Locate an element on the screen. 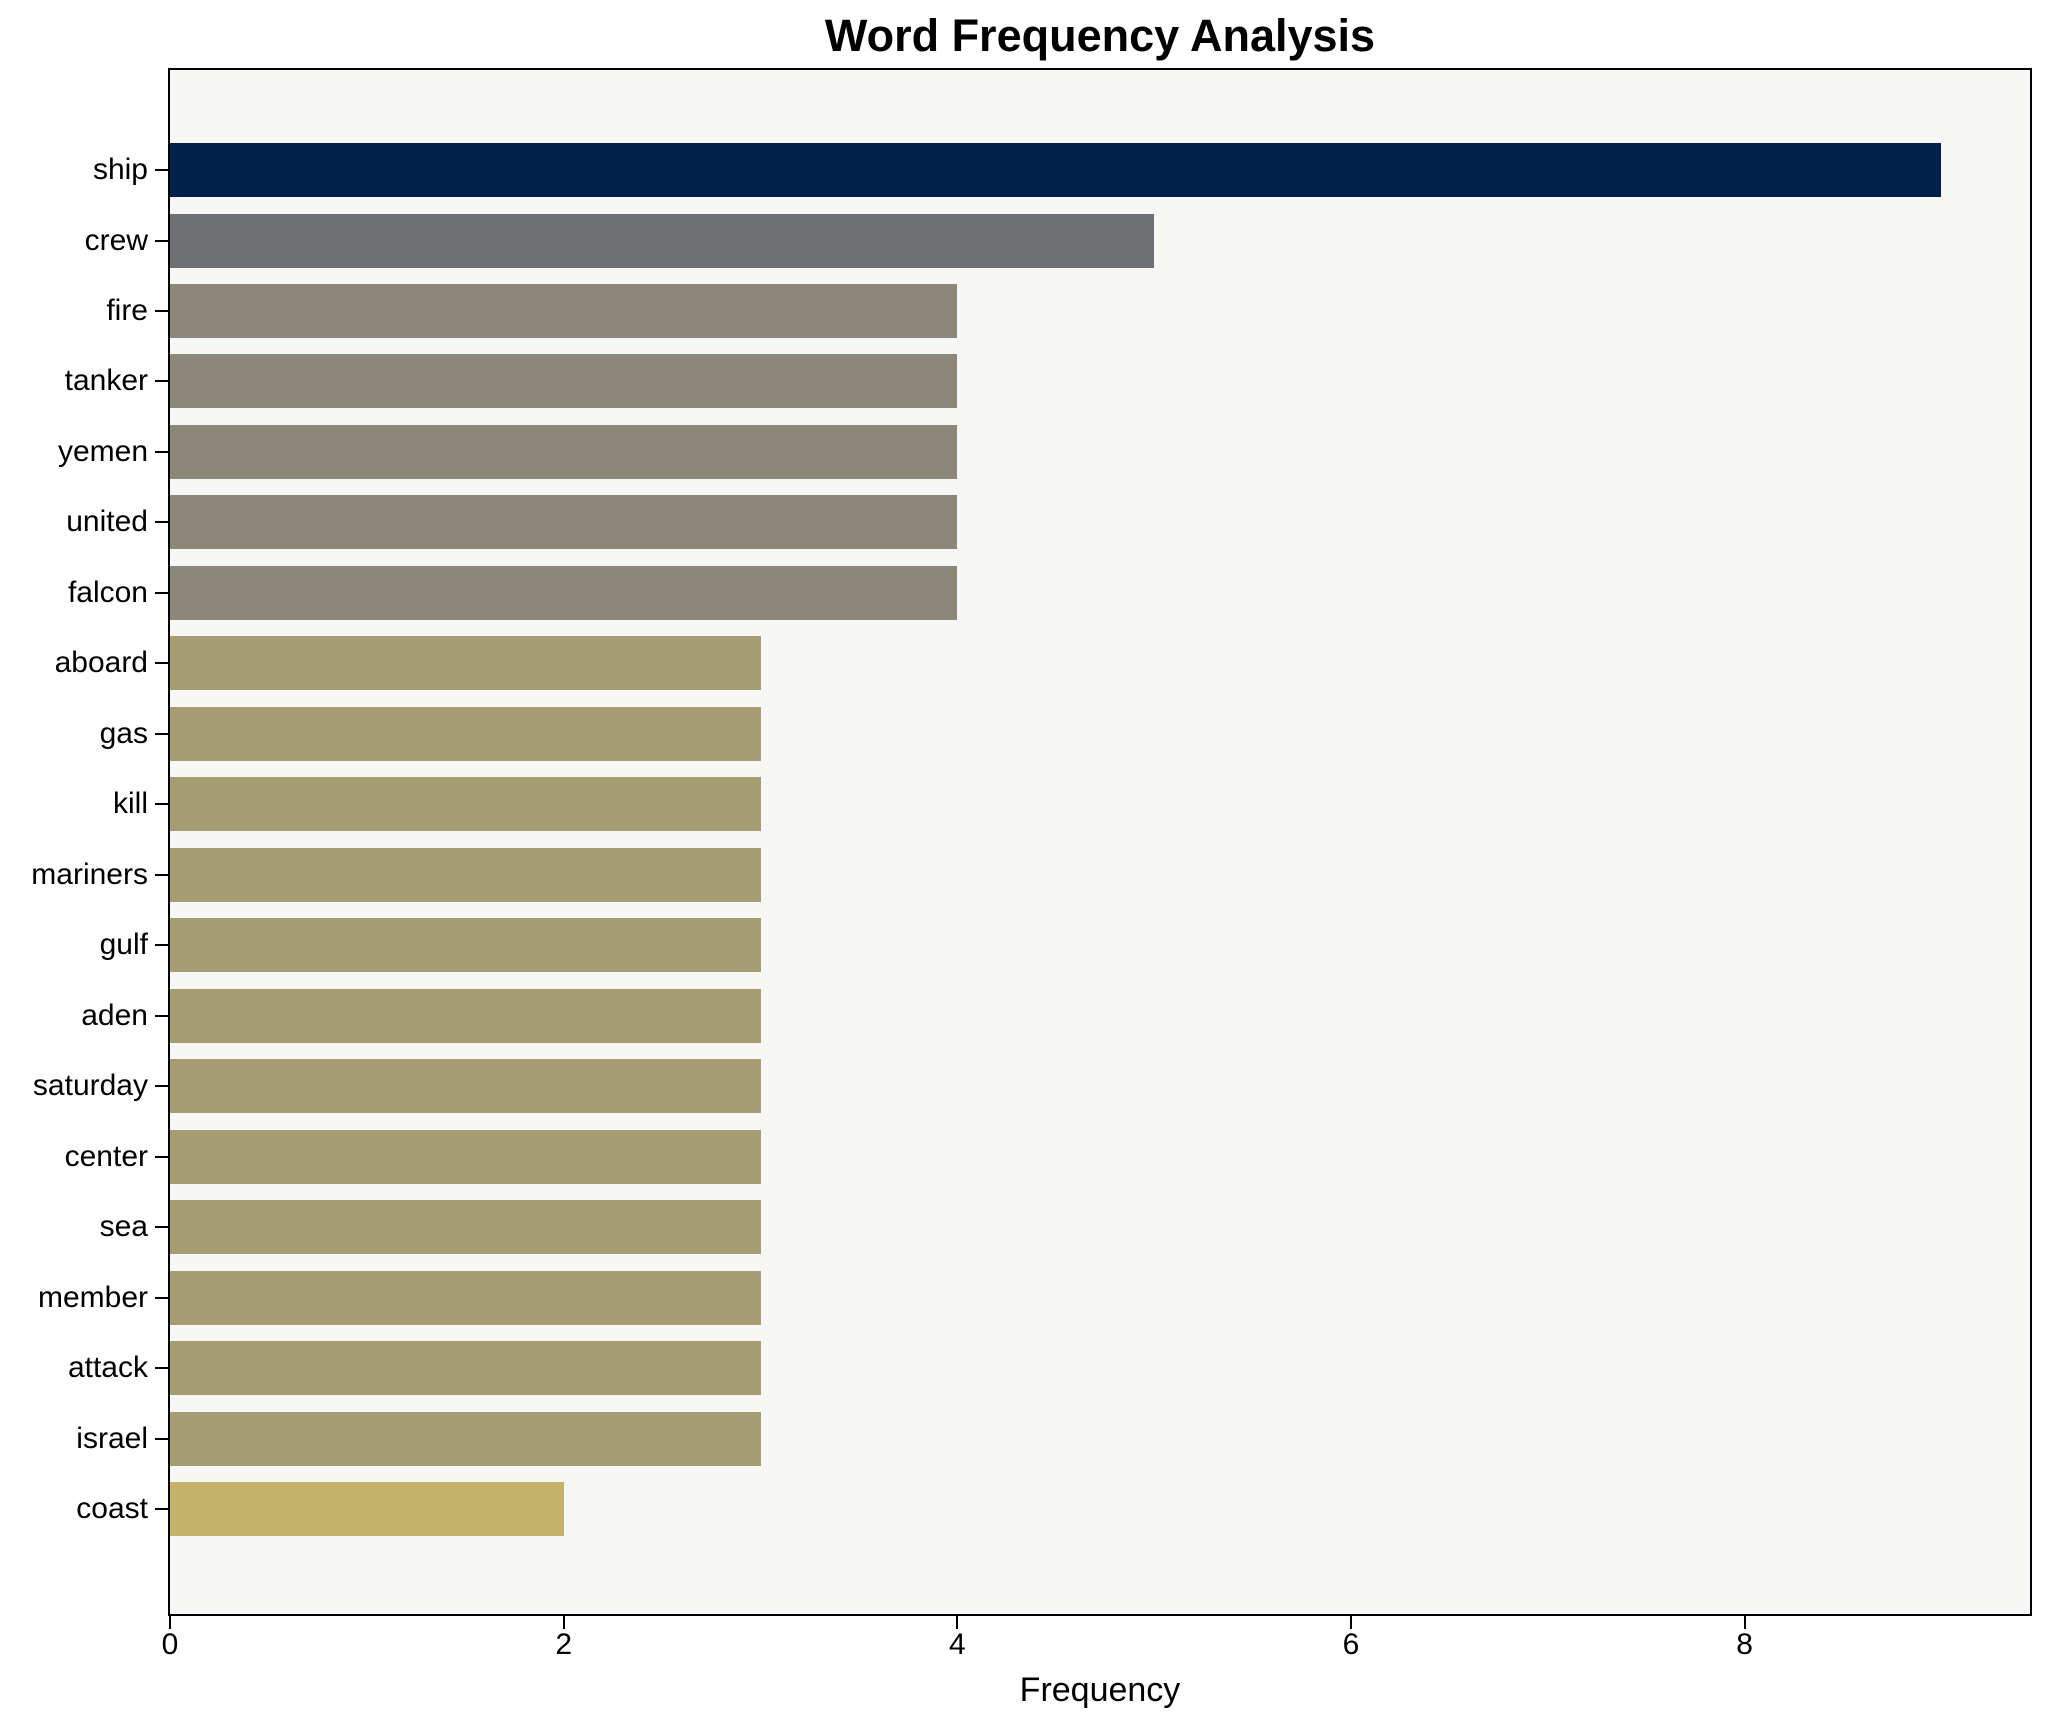 Image resolution: width=2048 pixels, height=1722 pixels. category-label-gas: gas is located at coordinates (123, 733).